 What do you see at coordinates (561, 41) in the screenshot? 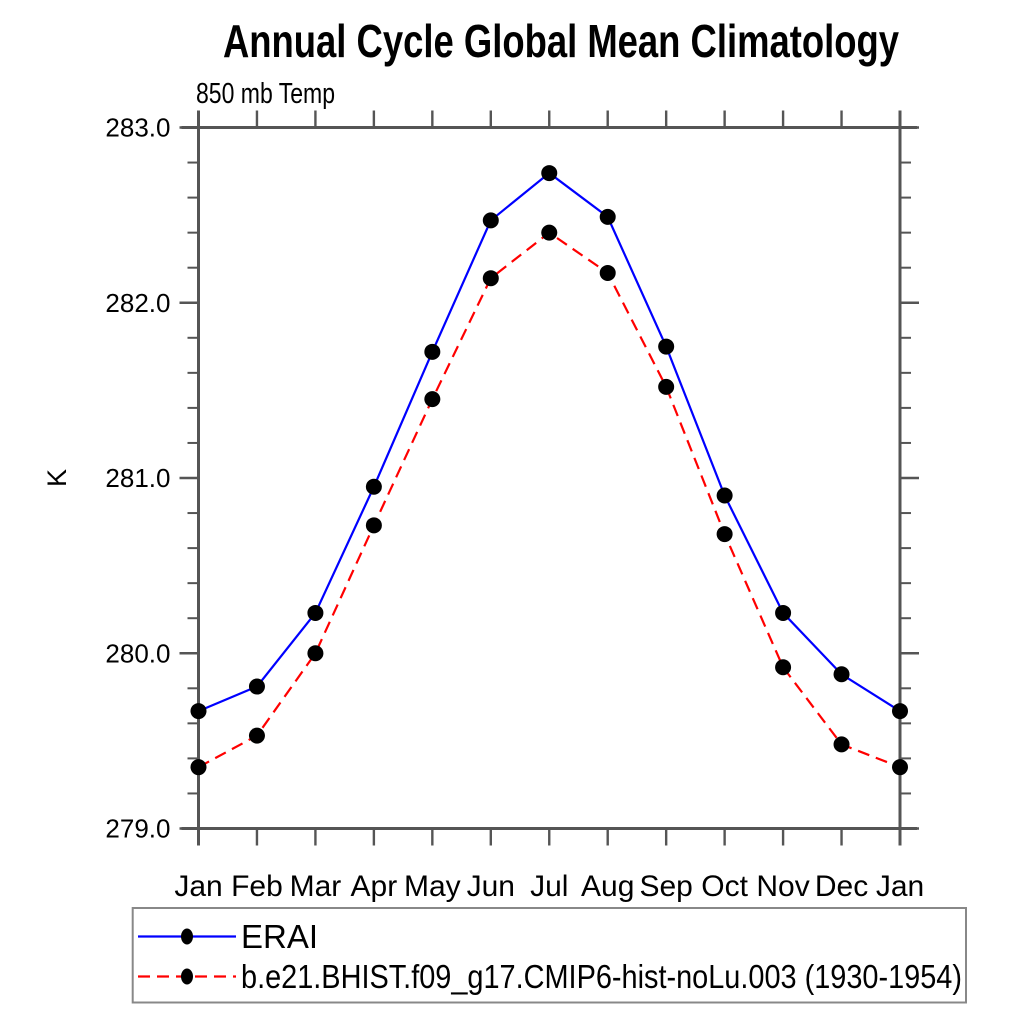
I see `chart-title: Annual Cycle Global Mean Climatology` at bounding box center [561, 41].